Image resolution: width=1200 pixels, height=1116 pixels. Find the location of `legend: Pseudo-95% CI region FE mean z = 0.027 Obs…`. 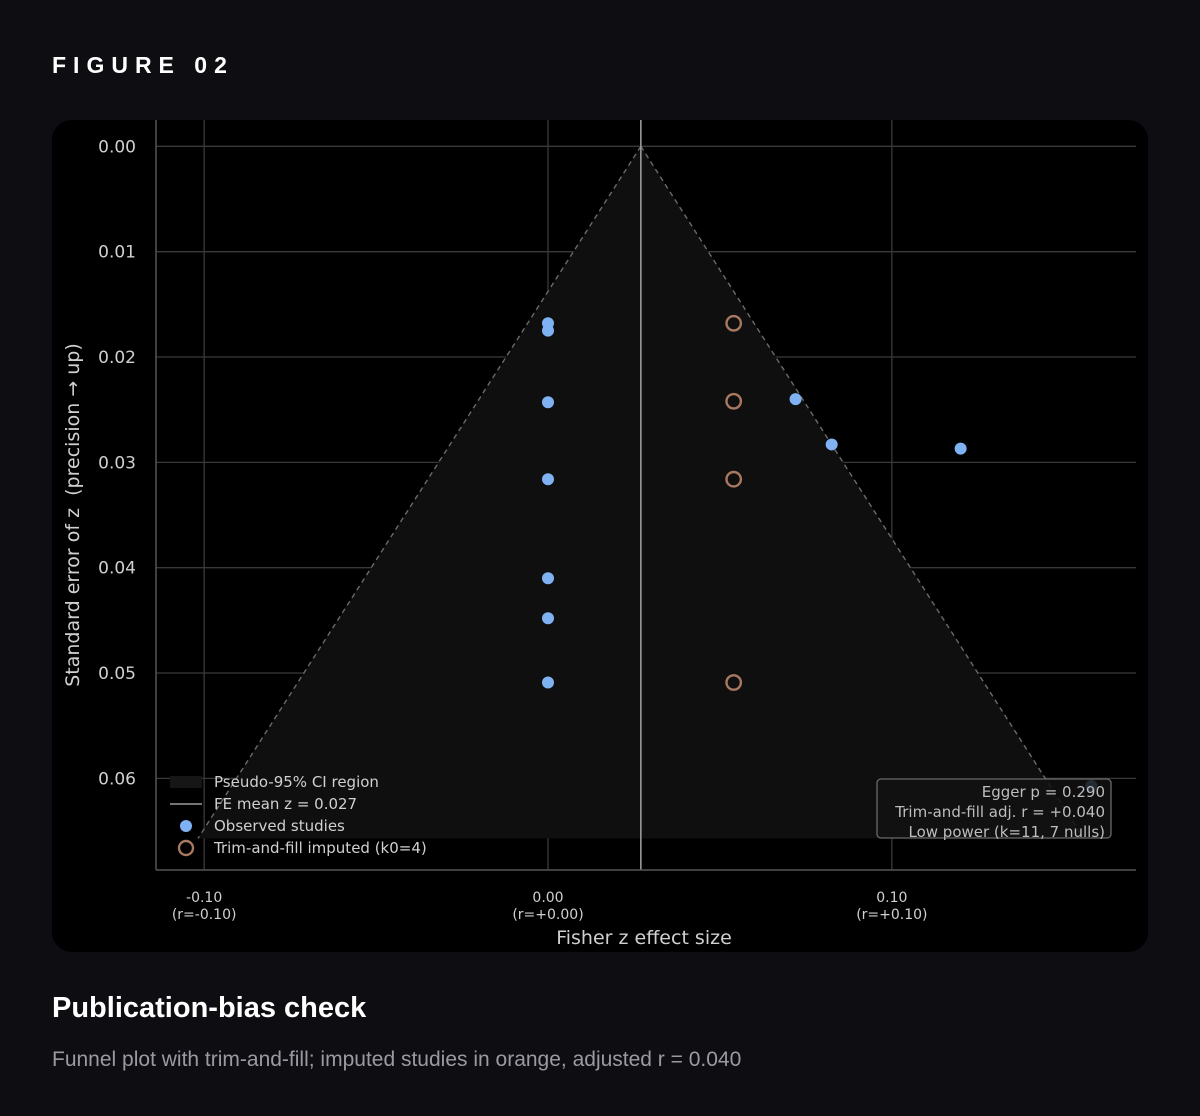

legend: Pseudo-95% CI region FE mean z = 0.027 Obs… is located at coordinates (298, 815).